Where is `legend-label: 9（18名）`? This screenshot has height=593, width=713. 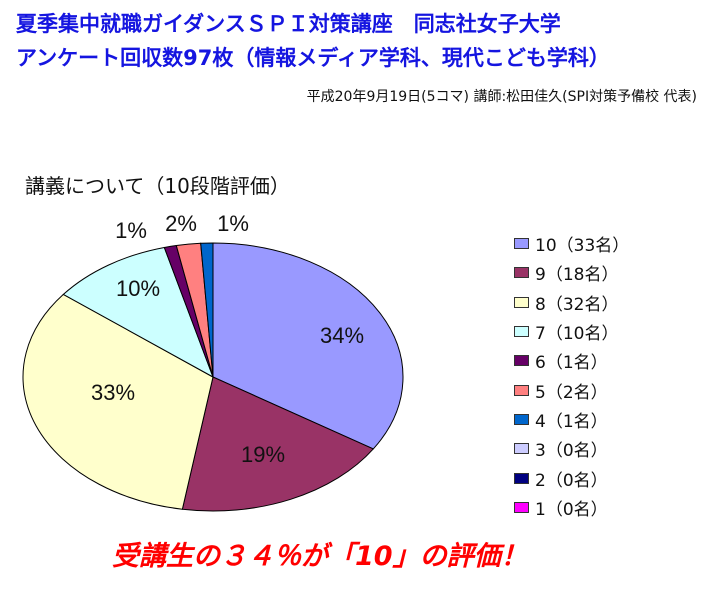 legend-label: 9（18名） is located at coordinates (577, 275).